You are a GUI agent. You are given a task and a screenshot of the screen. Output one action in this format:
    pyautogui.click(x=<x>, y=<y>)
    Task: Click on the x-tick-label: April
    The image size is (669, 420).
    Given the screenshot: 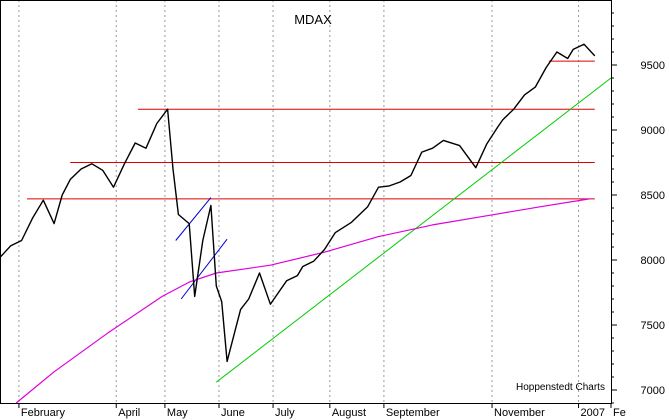 What is the action you would take?
    pyautogui.click(x=129, y=413)
    